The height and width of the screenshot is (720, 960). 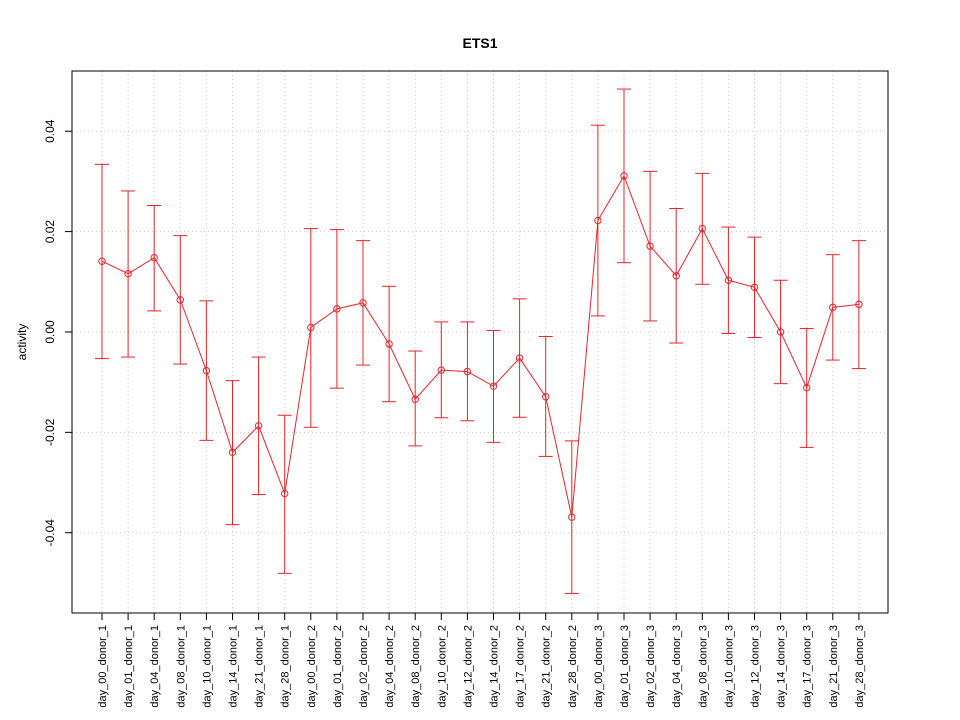 I want to click on x-tick-label: day_17_donor_2, so click(x=521, y=666).